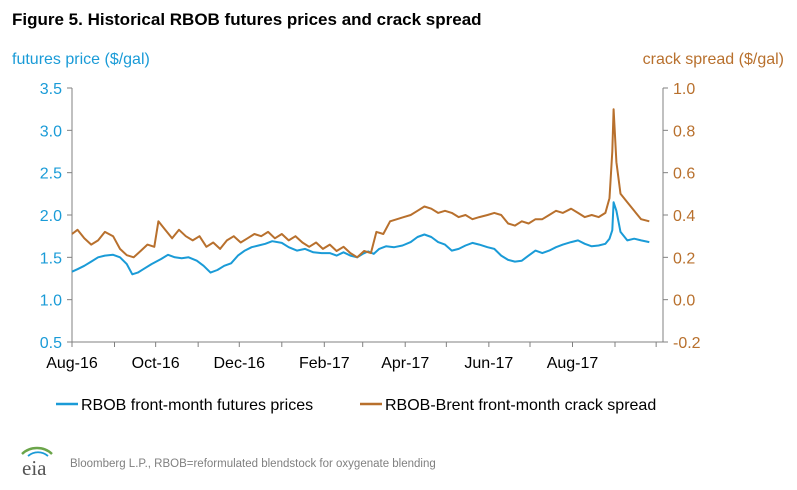 This screenshot has width=797, height=490. I want to click on logo-text: eia, so click(34, 468).